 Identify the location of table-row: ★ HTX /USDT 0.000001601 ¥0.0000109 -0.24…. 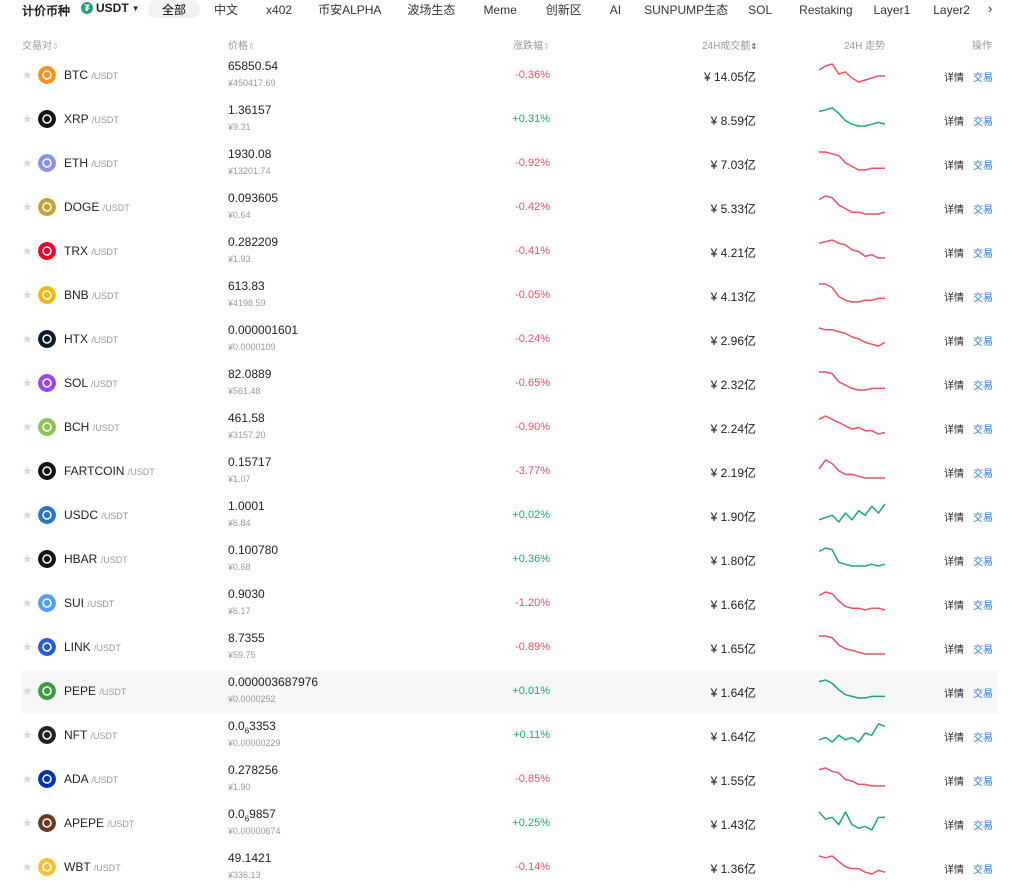
(510, 340).